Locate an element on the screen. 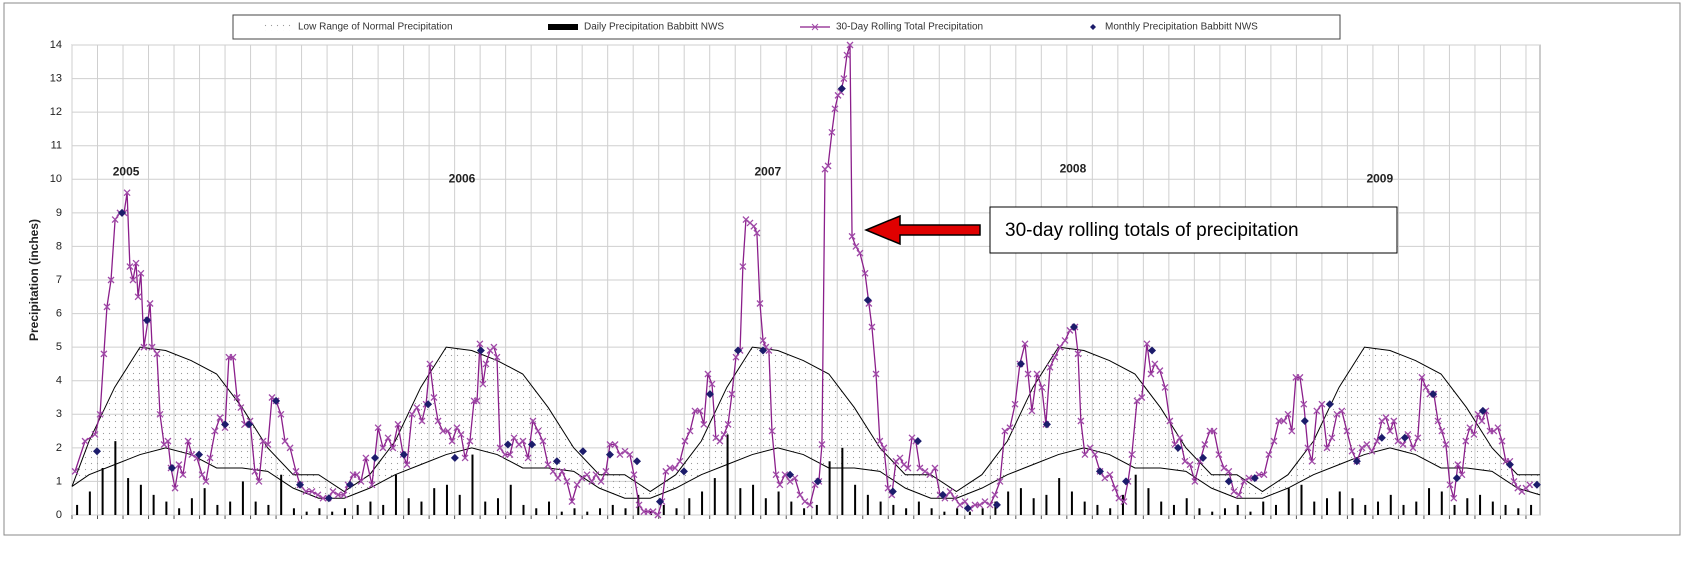  year-label: 2008 is located at coordinates (1073, 168).